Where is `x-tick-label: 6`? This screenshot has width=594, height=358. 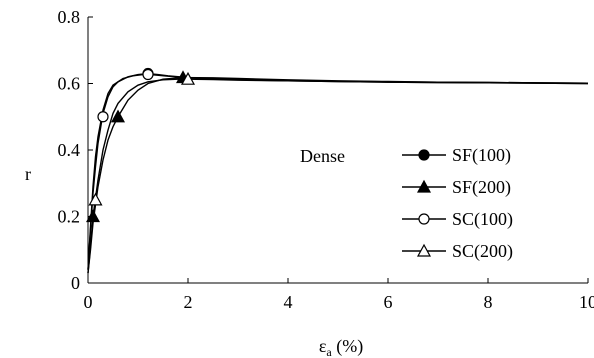 x-tick-label: 6 is located at coordinates (388, 302).